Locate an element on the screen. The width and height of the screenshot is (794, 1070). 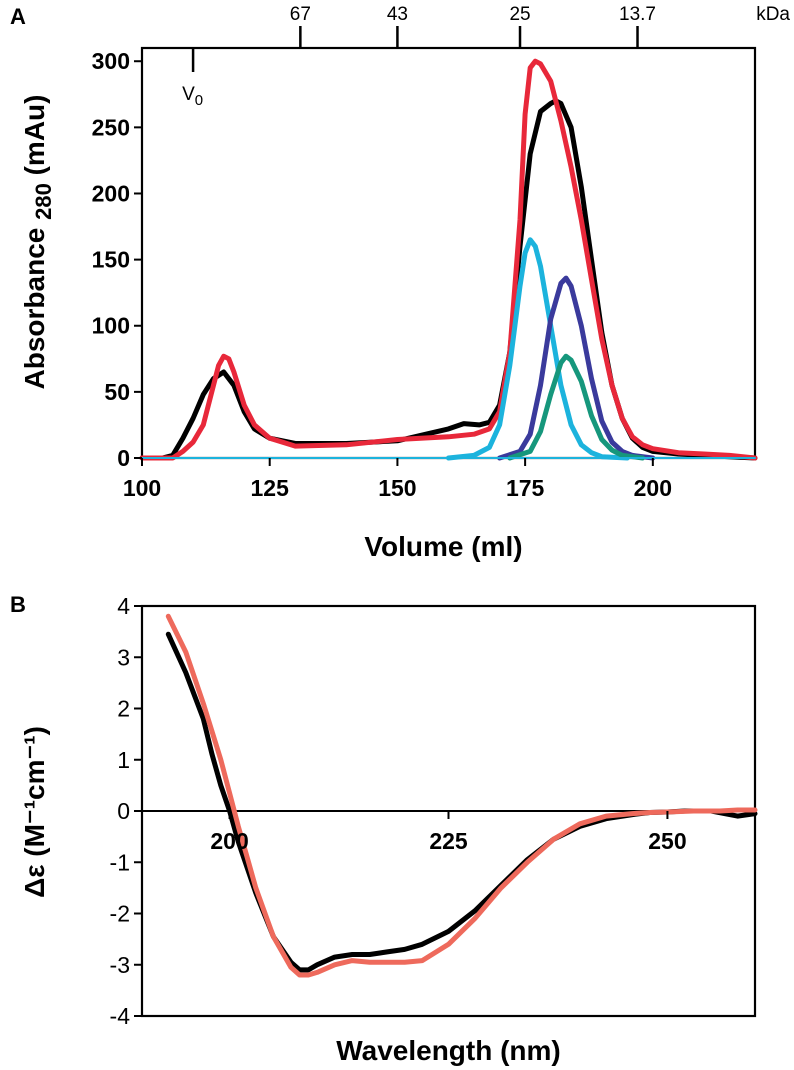
x-tick-label-a: 200 is located at coordinates (653, 488).